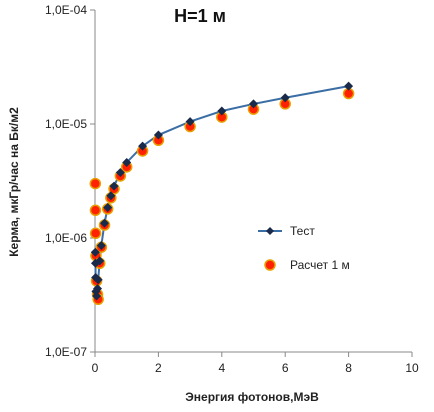 This screenshot has width=434, height=412. Describe the element at coordinates (66, 352) in the screenshot. I see `y-tick-label: 1,0E-07` at that location.